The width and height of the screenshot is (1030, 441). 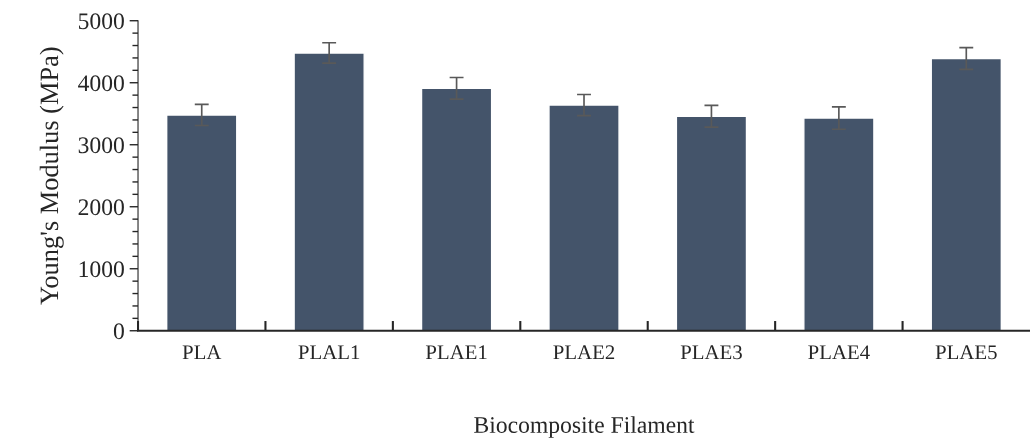 What do you see at coordinates (456, 352) in the screenshot?
I see `x-tick-label: PLAE1` at bounding box center [456, 352].